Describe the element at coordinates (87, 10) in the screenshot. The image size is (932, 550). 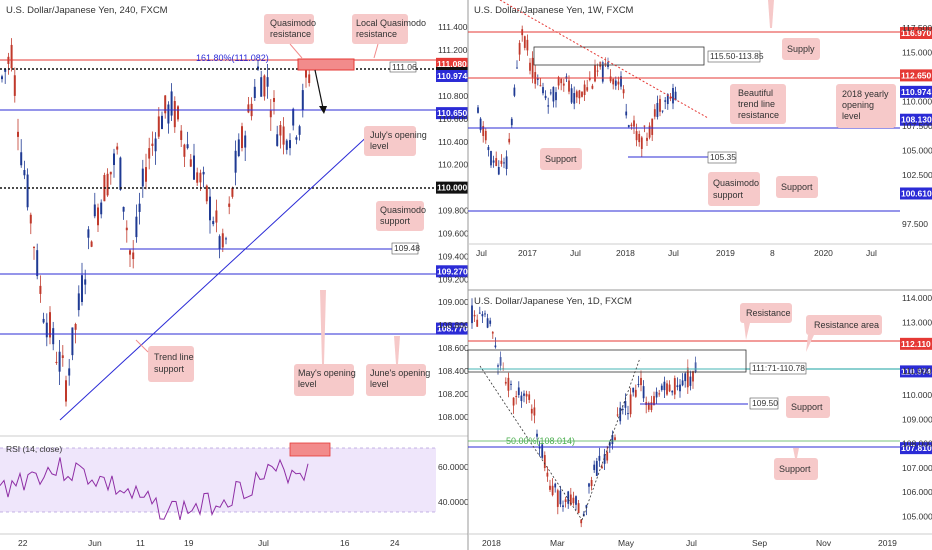
I see `h4-title: U.S. Dollar/Japanese Yen, 240, FXCM` at that location.